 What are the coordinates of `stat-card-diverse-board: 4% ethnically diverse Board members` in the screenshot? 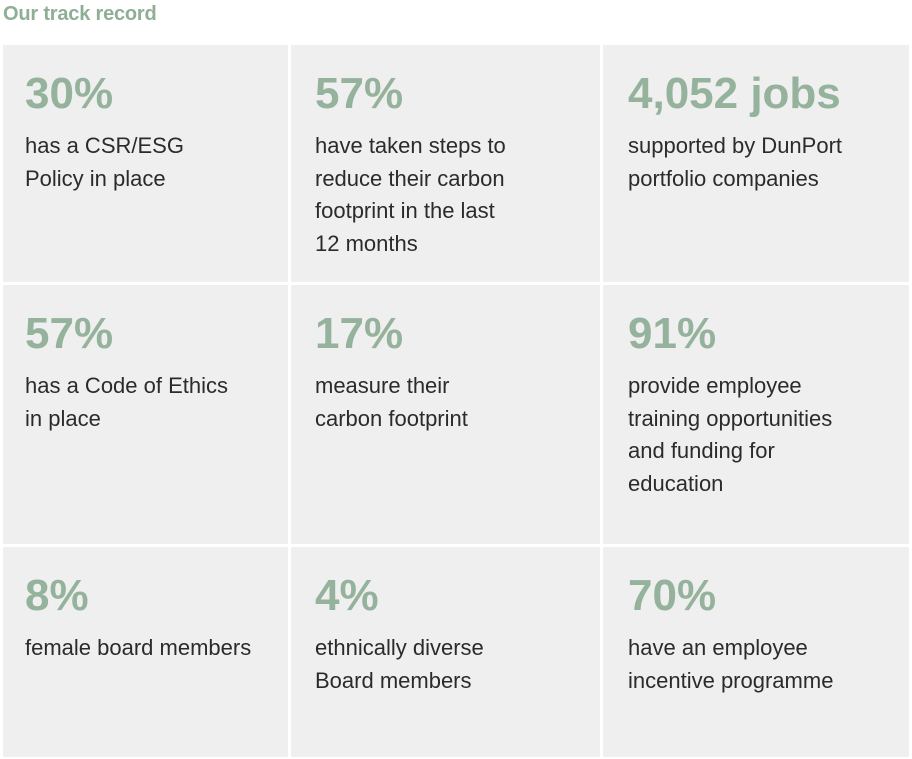 It's located at (445, 652).